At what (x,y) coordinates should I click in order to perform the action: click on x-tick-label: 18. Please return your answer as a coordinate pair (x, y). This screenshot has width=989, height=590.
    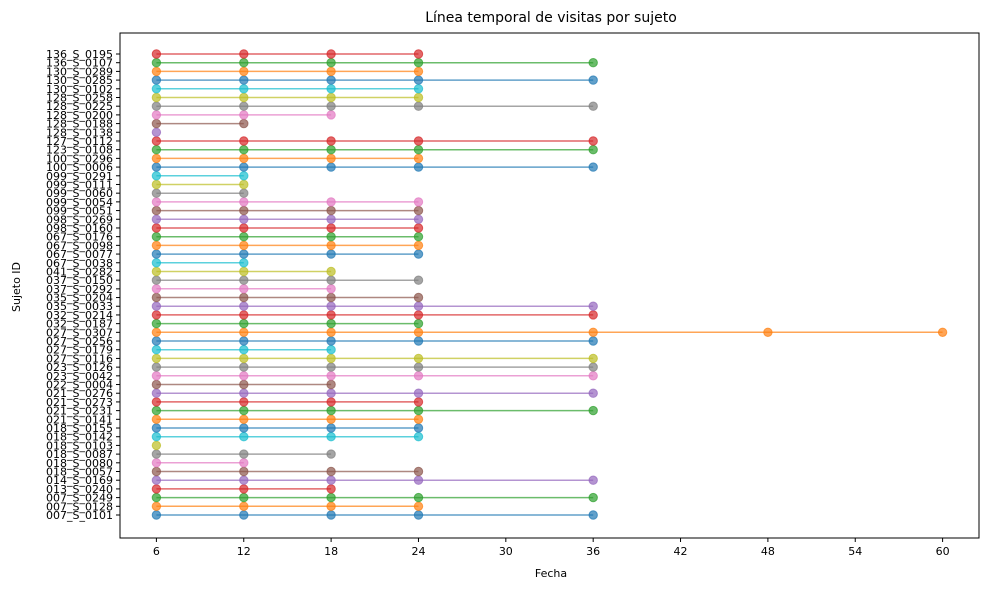
    Looking at the image, I should click on (331, 551).